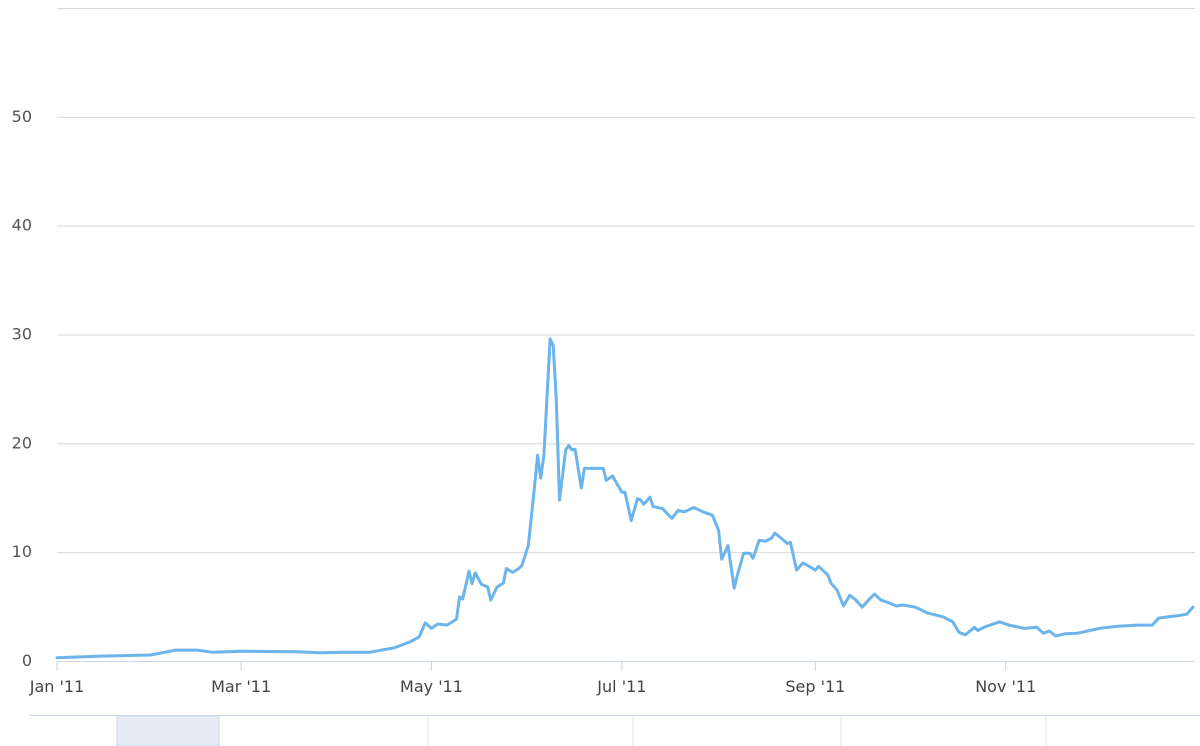 This screenshot has width=1200, height=746. What do you see at coordinates (815, 686) in the screenshot?
I see `x-tick-label: Sep '11` at bounding box center [815, 686].